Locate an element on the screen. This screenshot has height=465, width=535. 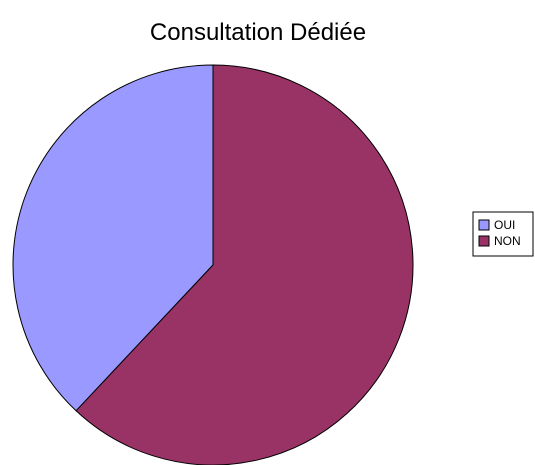
legend-label: NON is located at coordinates (507, 241).